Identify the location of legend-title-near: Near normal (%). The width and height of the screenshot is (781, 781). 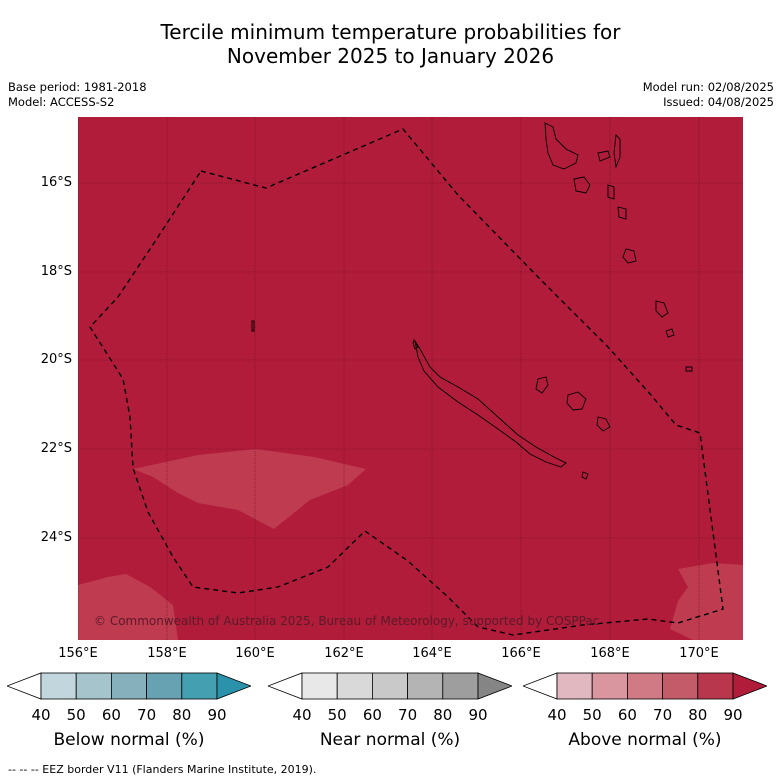
(390, 740).